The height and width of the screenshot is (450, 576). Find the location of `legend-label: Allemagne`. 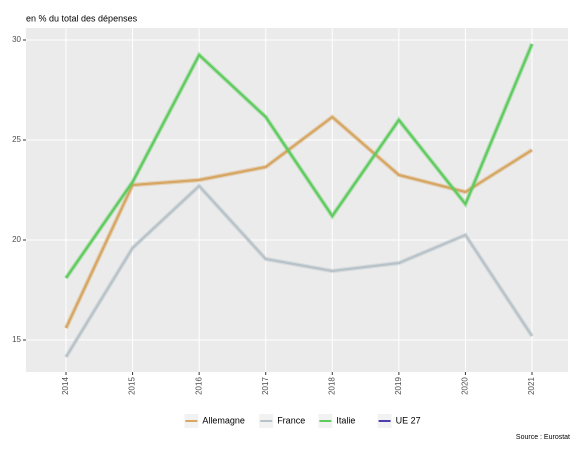

legend-label: Allemagne is located at coordinates (223, 420).